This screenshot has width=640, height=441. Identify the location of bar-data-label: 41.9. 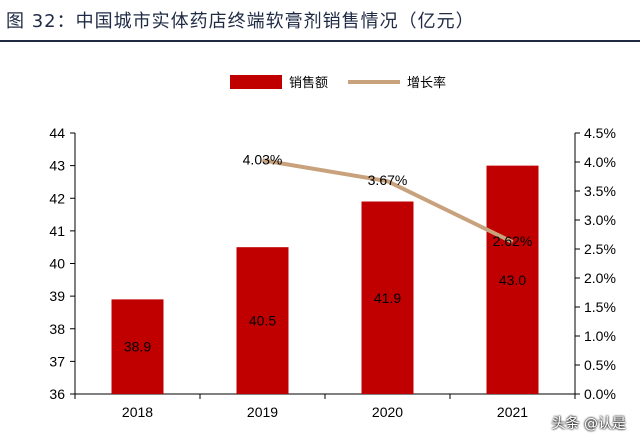
(387, 298).